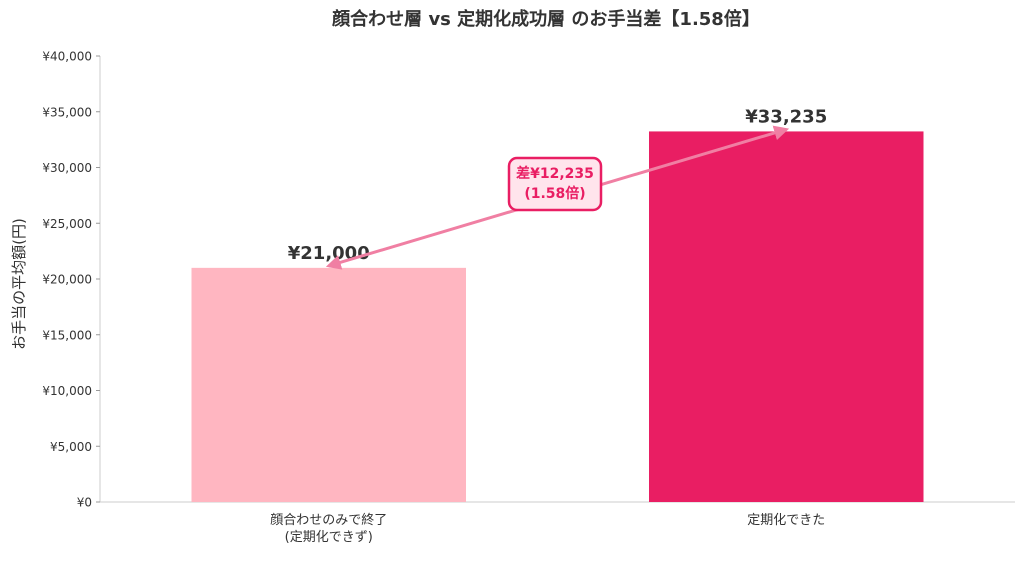 The width and height of the screenshot is (1024, 562). I want to click on y-tick-label: ¥25,000, so click(67, 224).